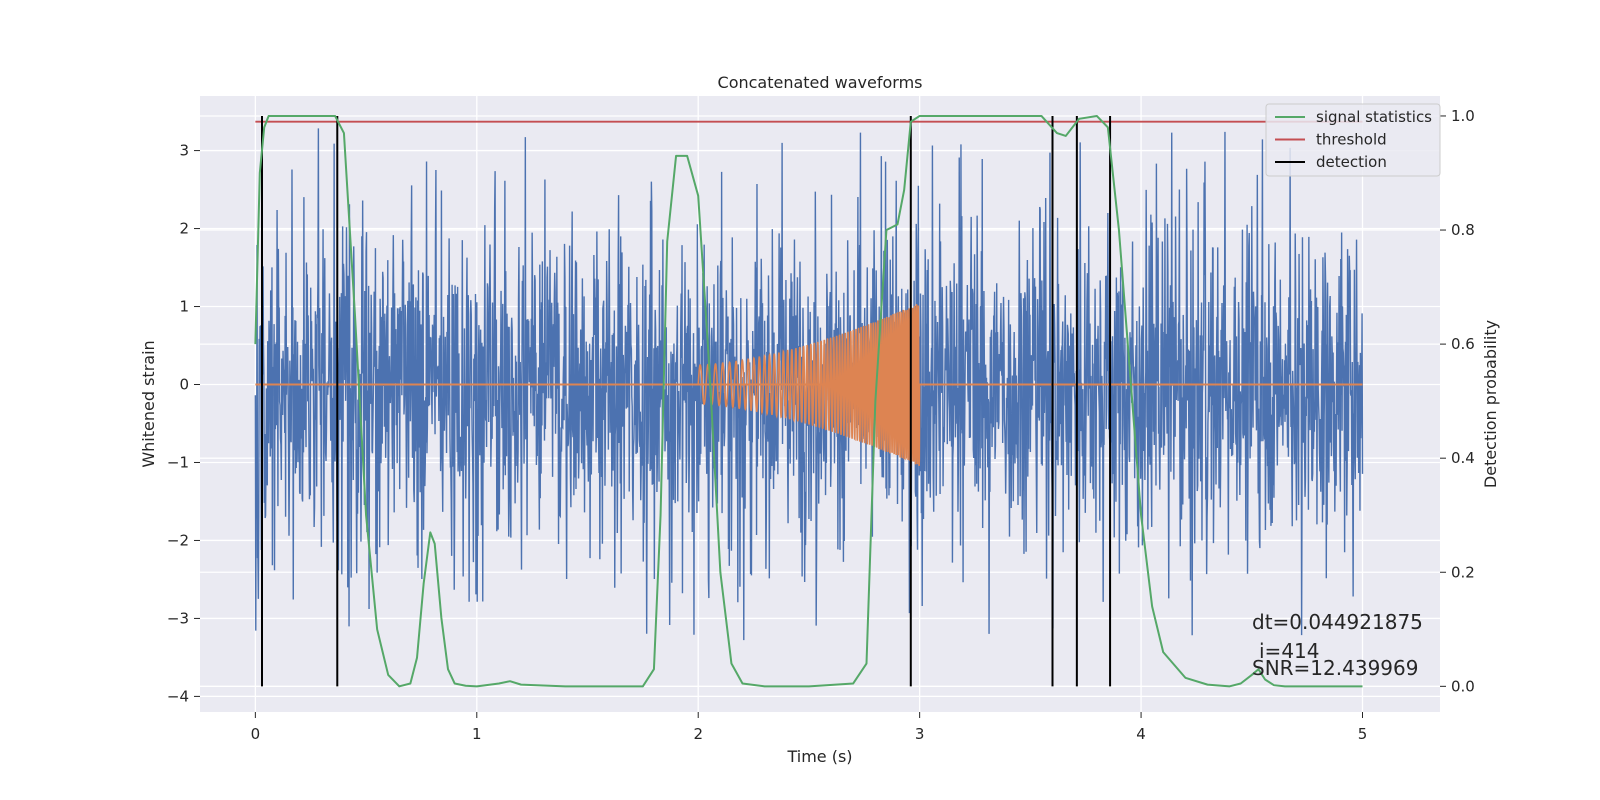 This screenshot has width=1600, height=800. Describe the element at coordinates (1374, 117) in the screenshot. I see `legend-label: signal statistics` at that location.